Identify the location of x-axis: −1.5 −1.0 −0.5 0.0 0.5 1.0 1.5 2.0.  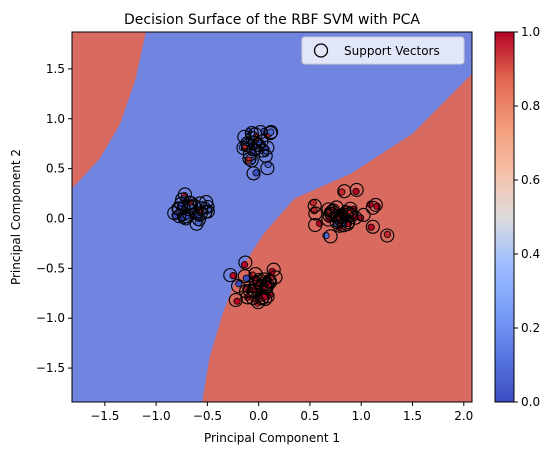
(281, 412).